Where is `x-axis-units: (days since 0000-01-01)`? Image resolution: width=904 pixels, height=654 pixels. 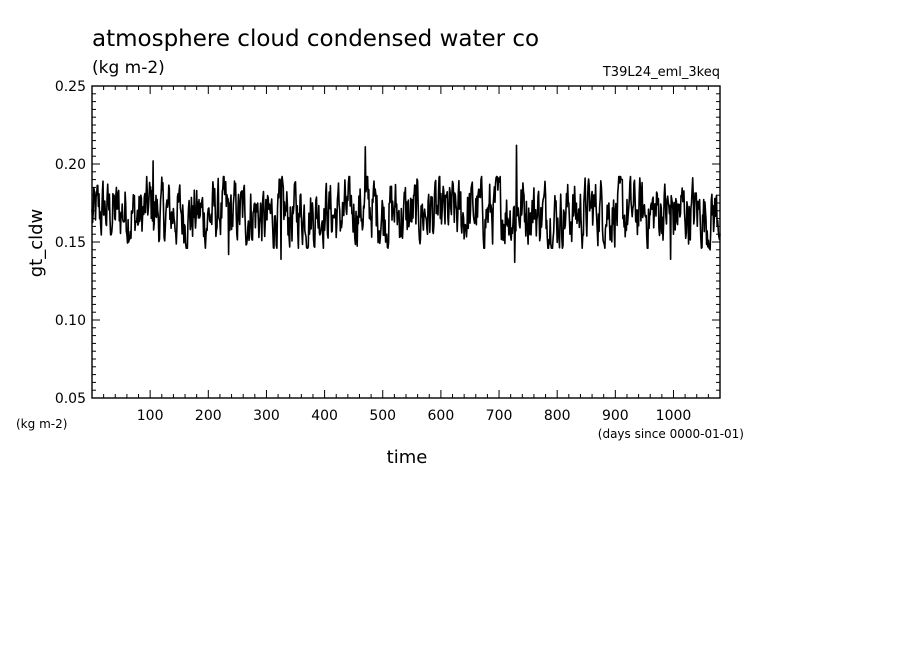 x-axis-units: (days since 0000-01-01) is located at coordinates (671, 434).